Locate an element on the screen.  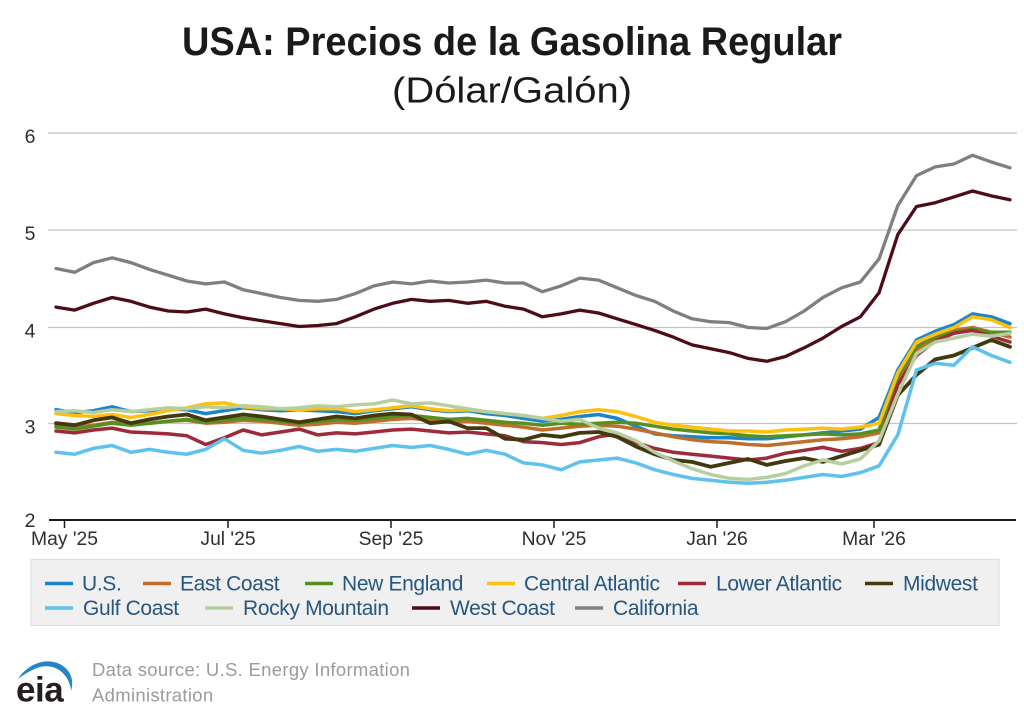
svg-text: Central Atlantic is located at coordinates (592, 584).